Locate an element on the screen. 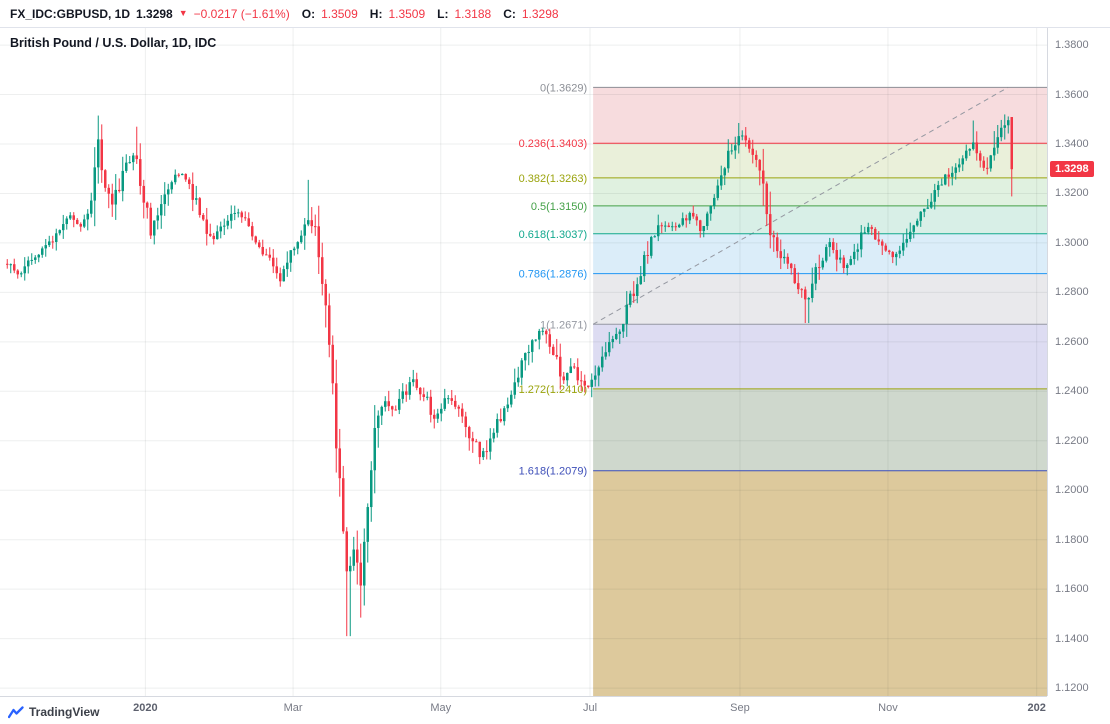 This screenshot has height=724, width=1110. fib-label: 1(1.2671) is located at coordinates (563, 325).